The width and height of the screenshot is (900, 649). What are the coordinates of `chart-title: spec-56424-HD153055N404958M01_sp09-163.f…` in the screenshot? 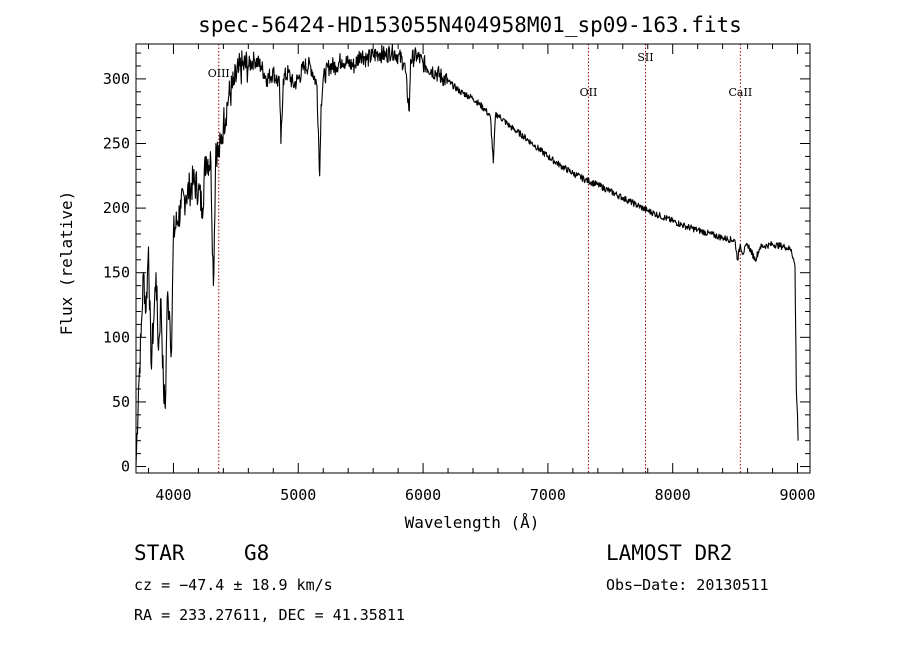 It's located at (470, 25).